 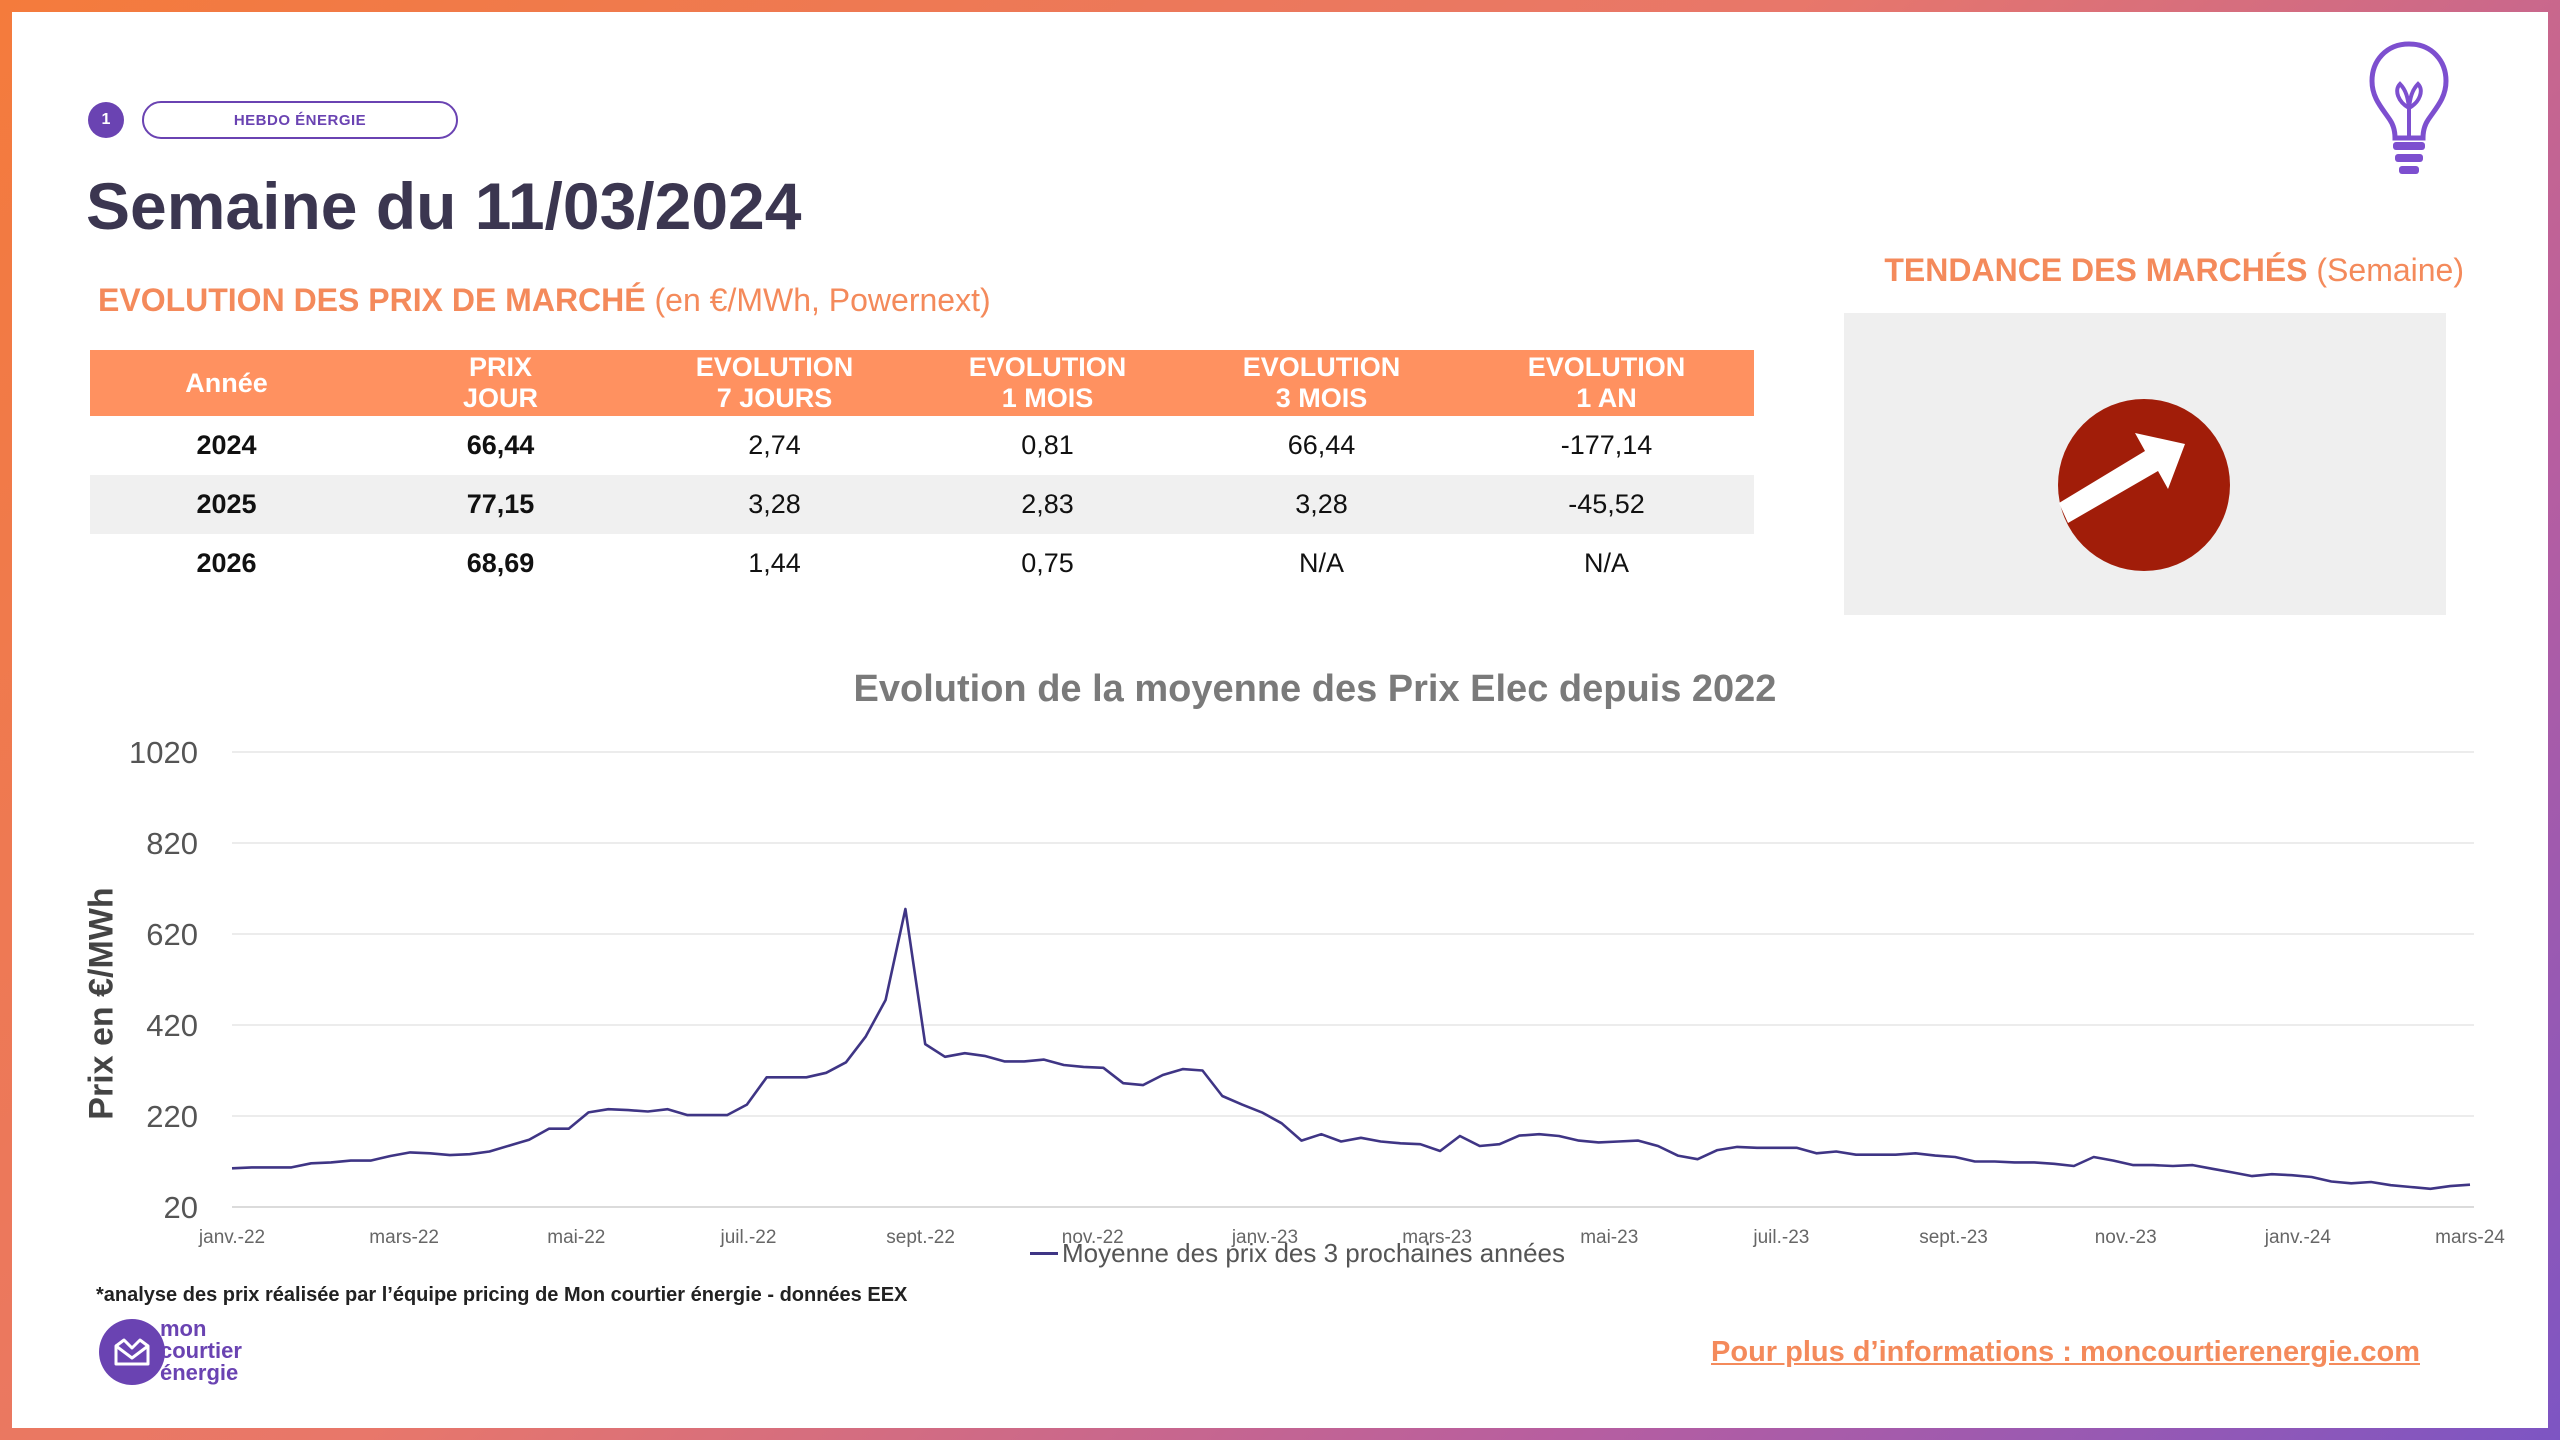 I want to click on subtitle-rest: (en €/MWh, Powernext), so click(x=818, y=300).